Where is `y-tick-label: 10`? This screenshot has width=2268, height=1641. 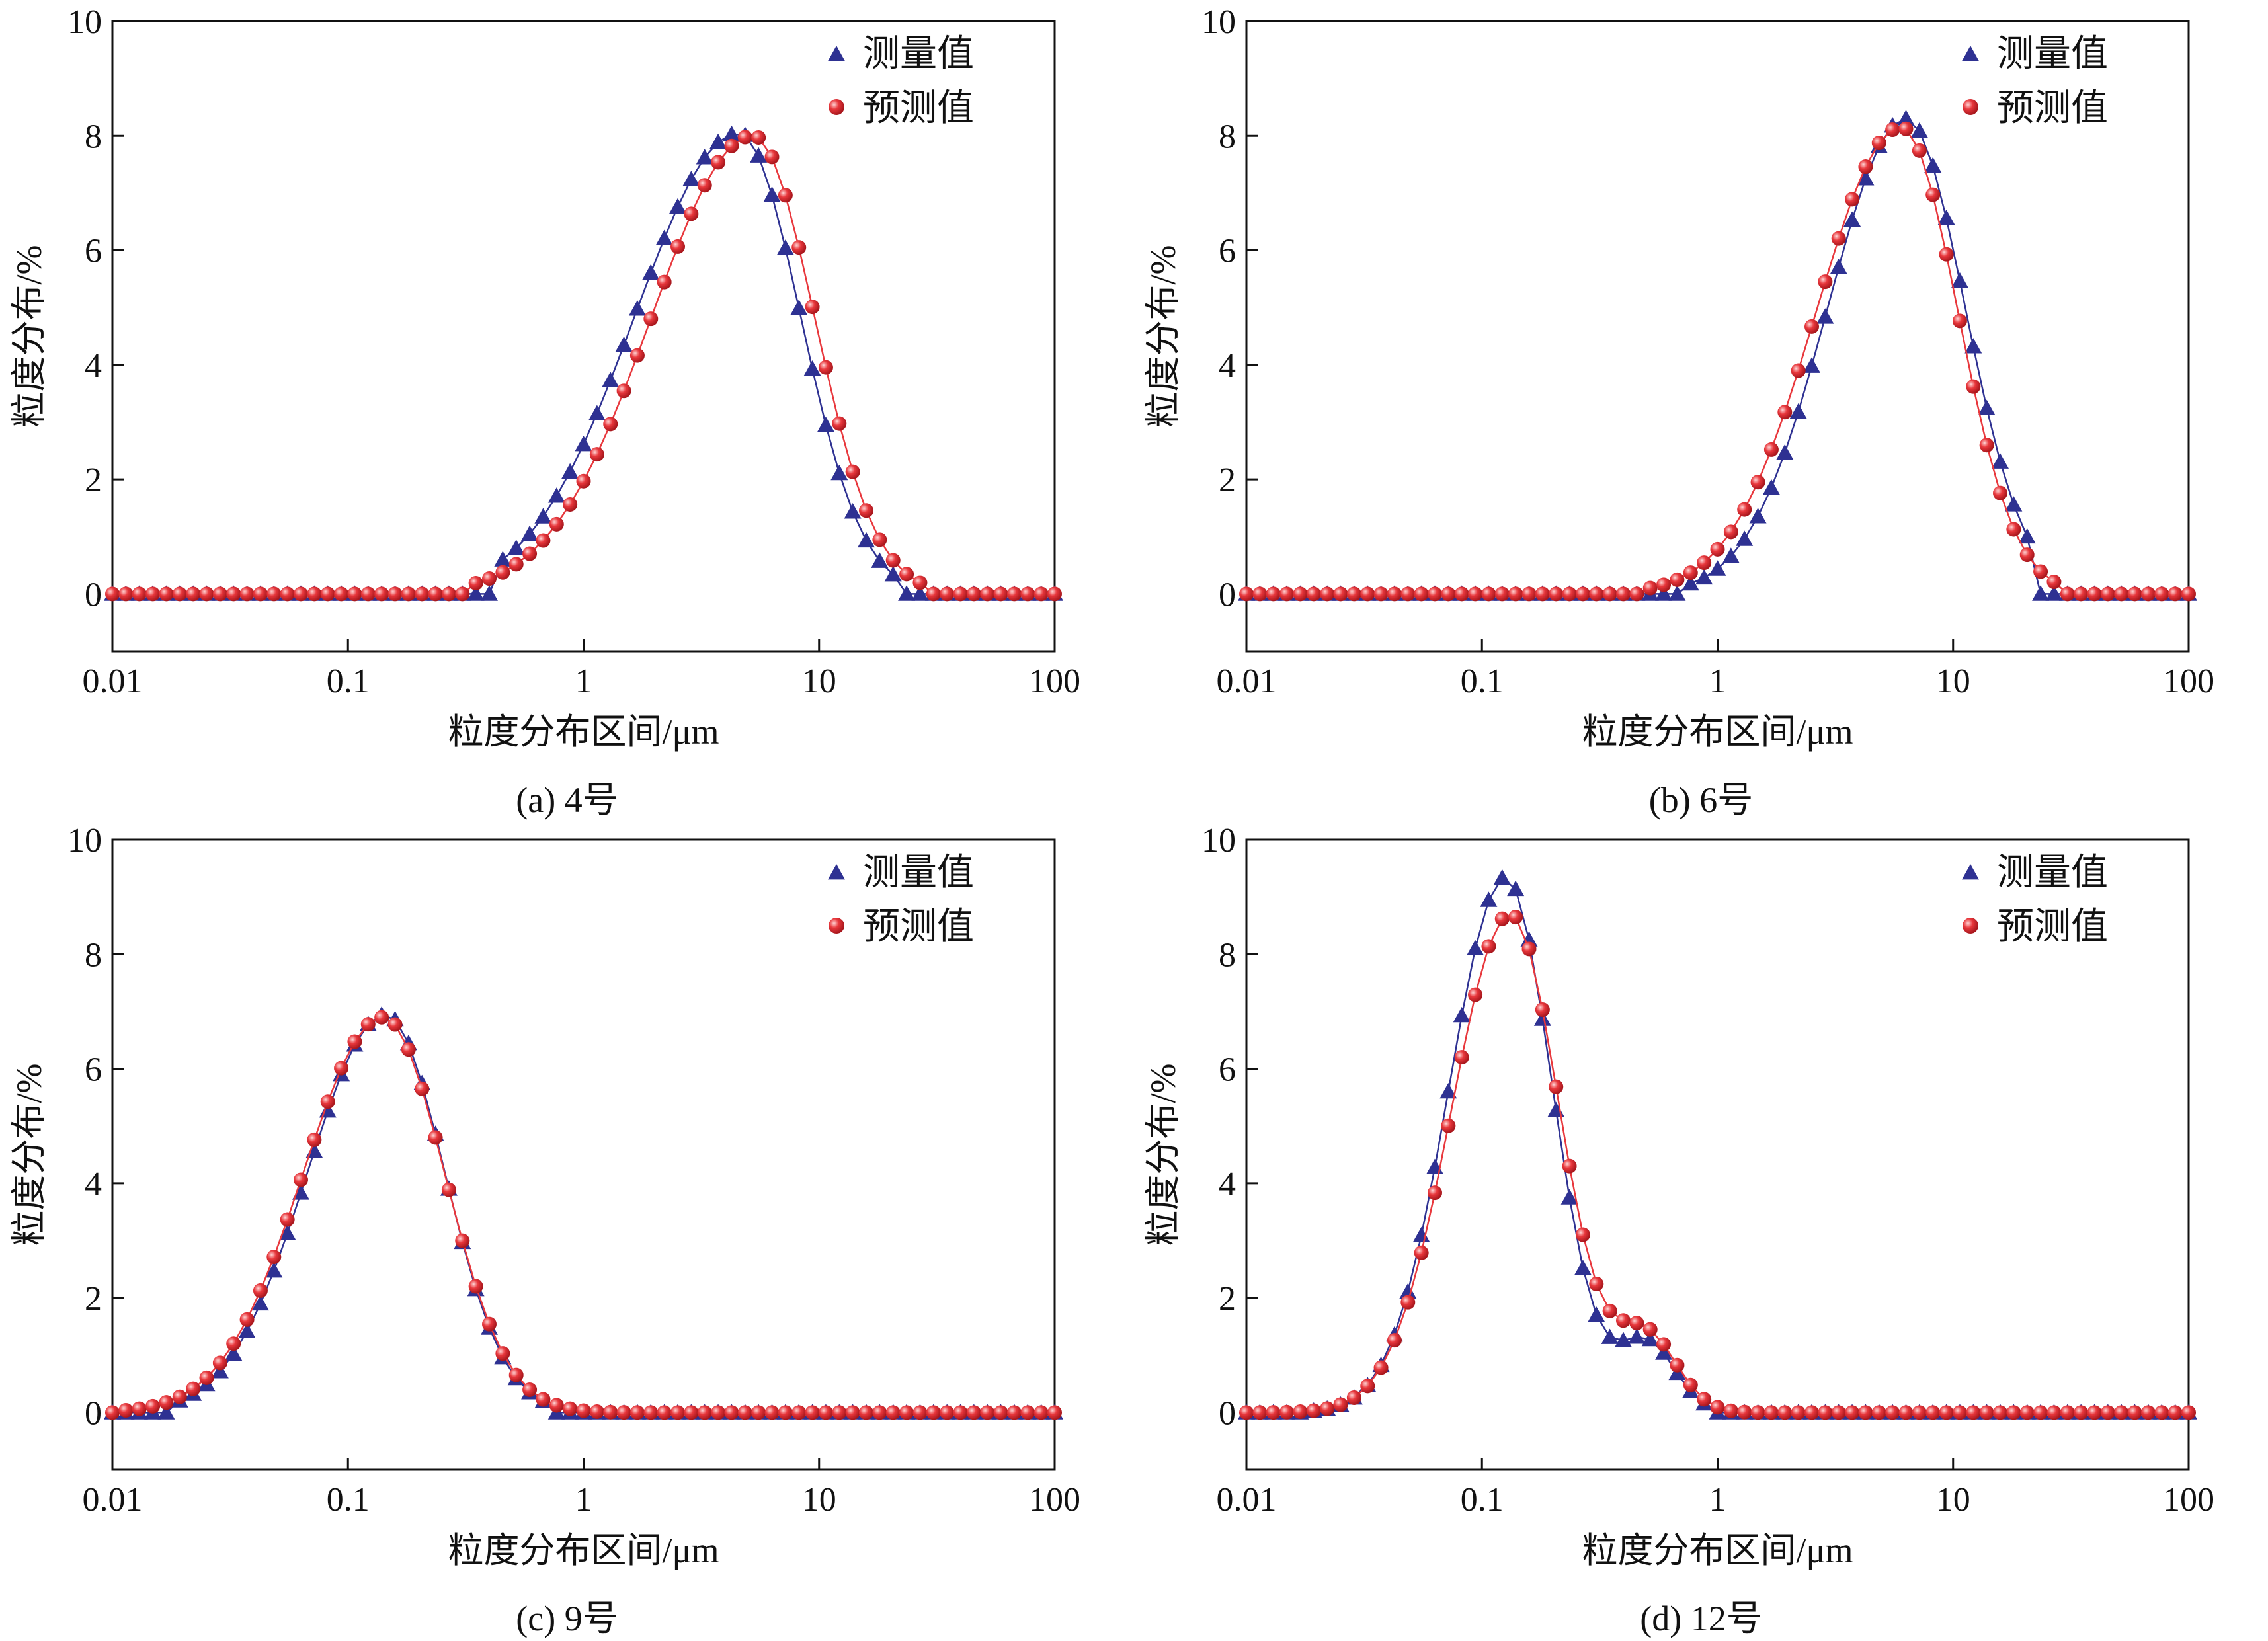 y-tick-label: 10 is located at coordinates (1218, 22).